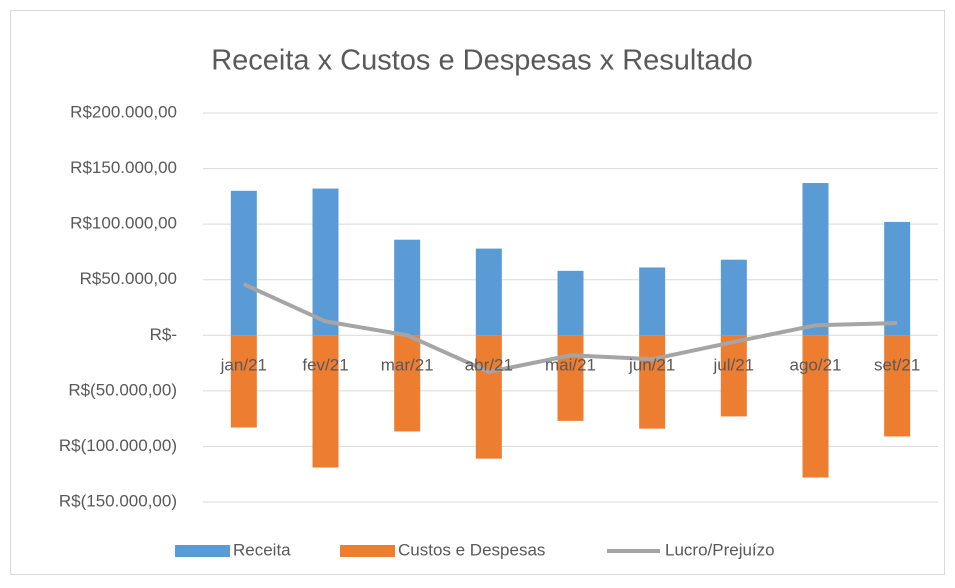  Describe the element at coordinates (123, 223) in the screenshot. I see `y-tick-label: R$100.000,00` at that location.